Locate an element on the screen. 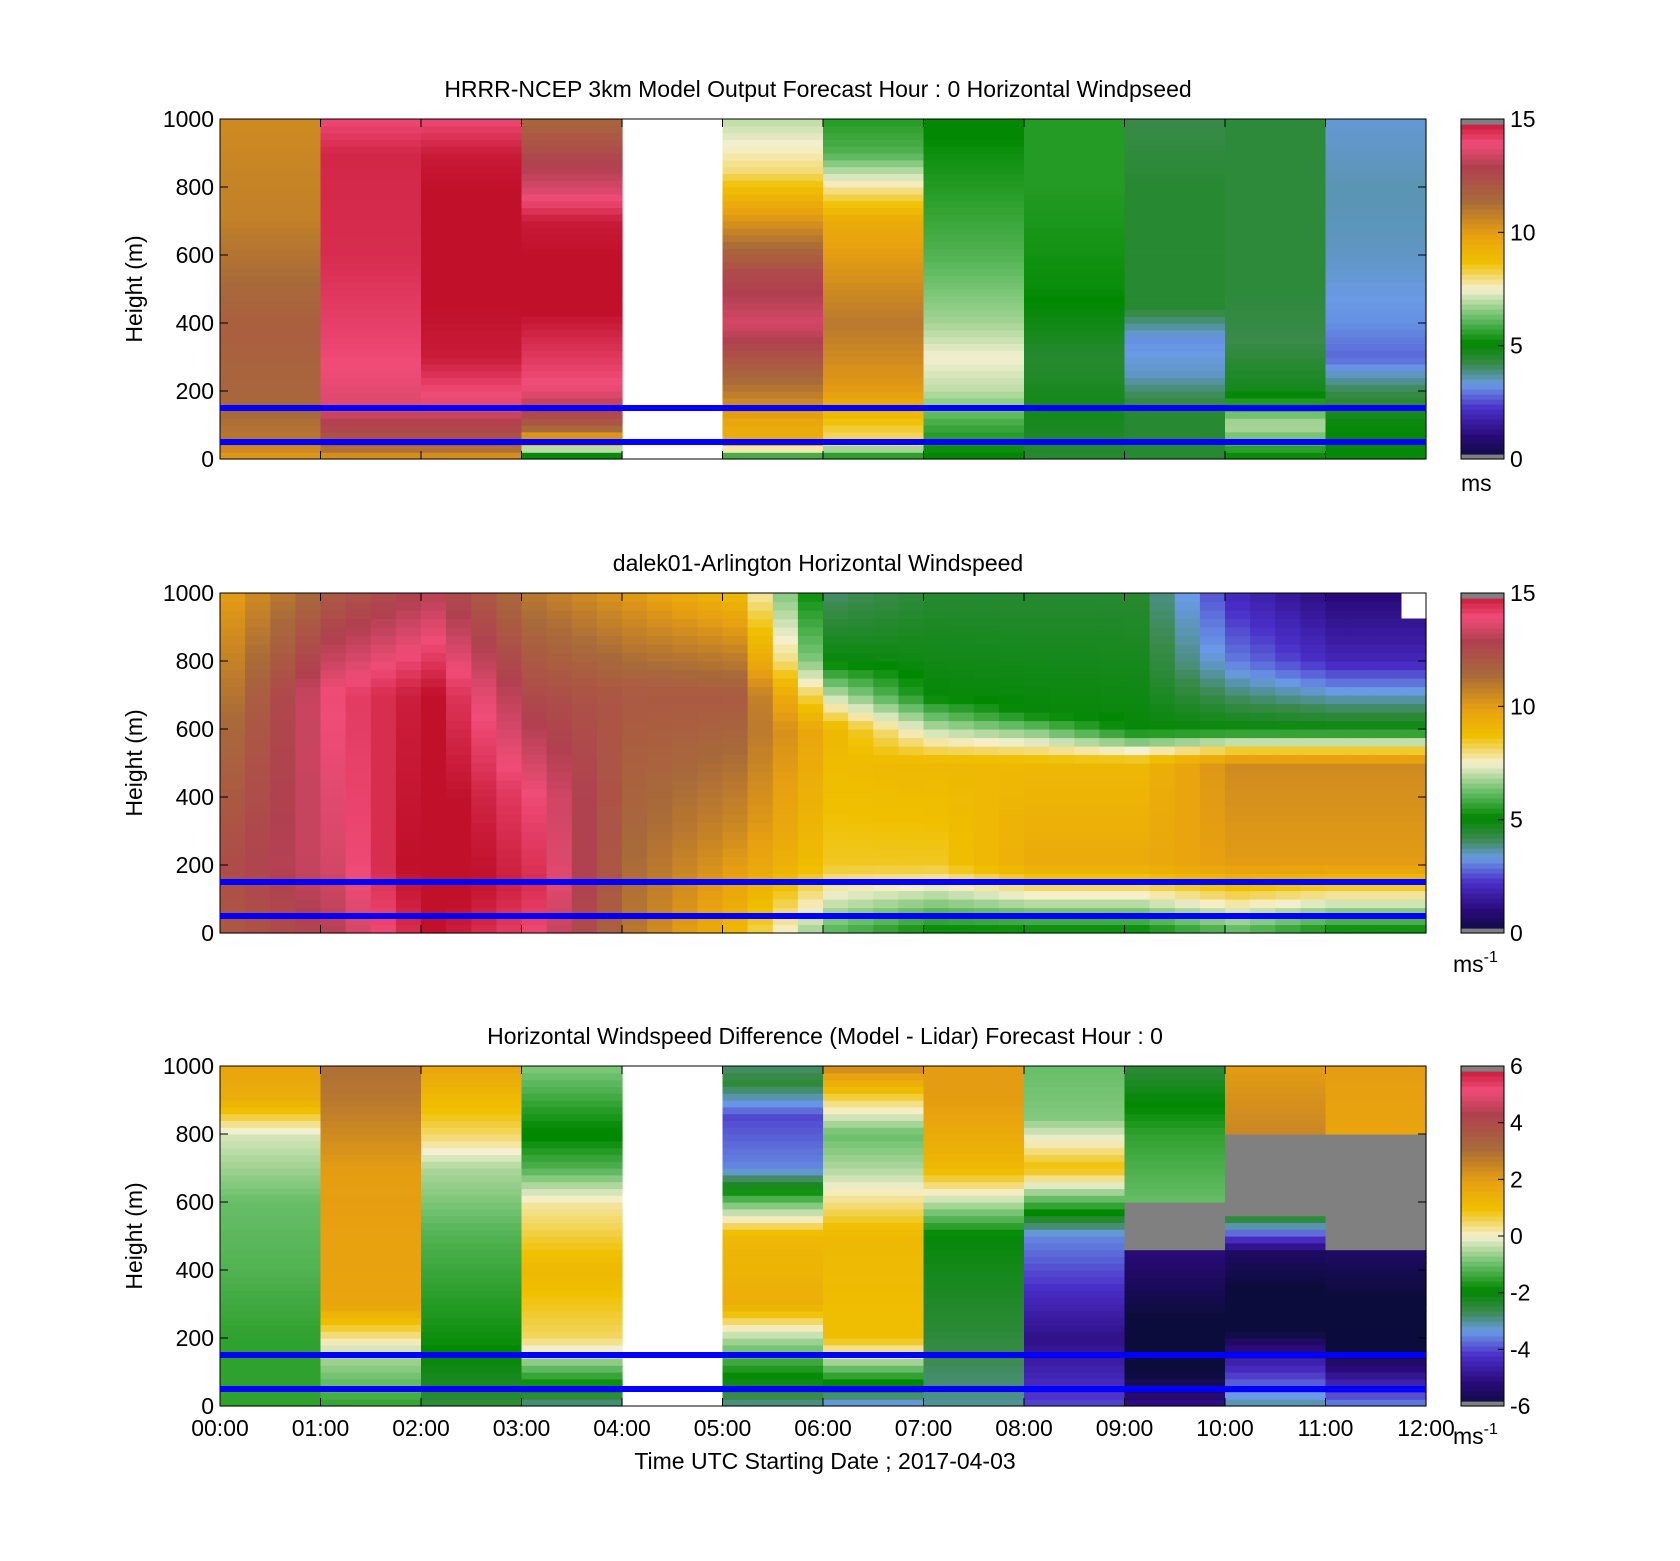  colorbar-tick-label: 0 is located at coordinates (1516, 459).